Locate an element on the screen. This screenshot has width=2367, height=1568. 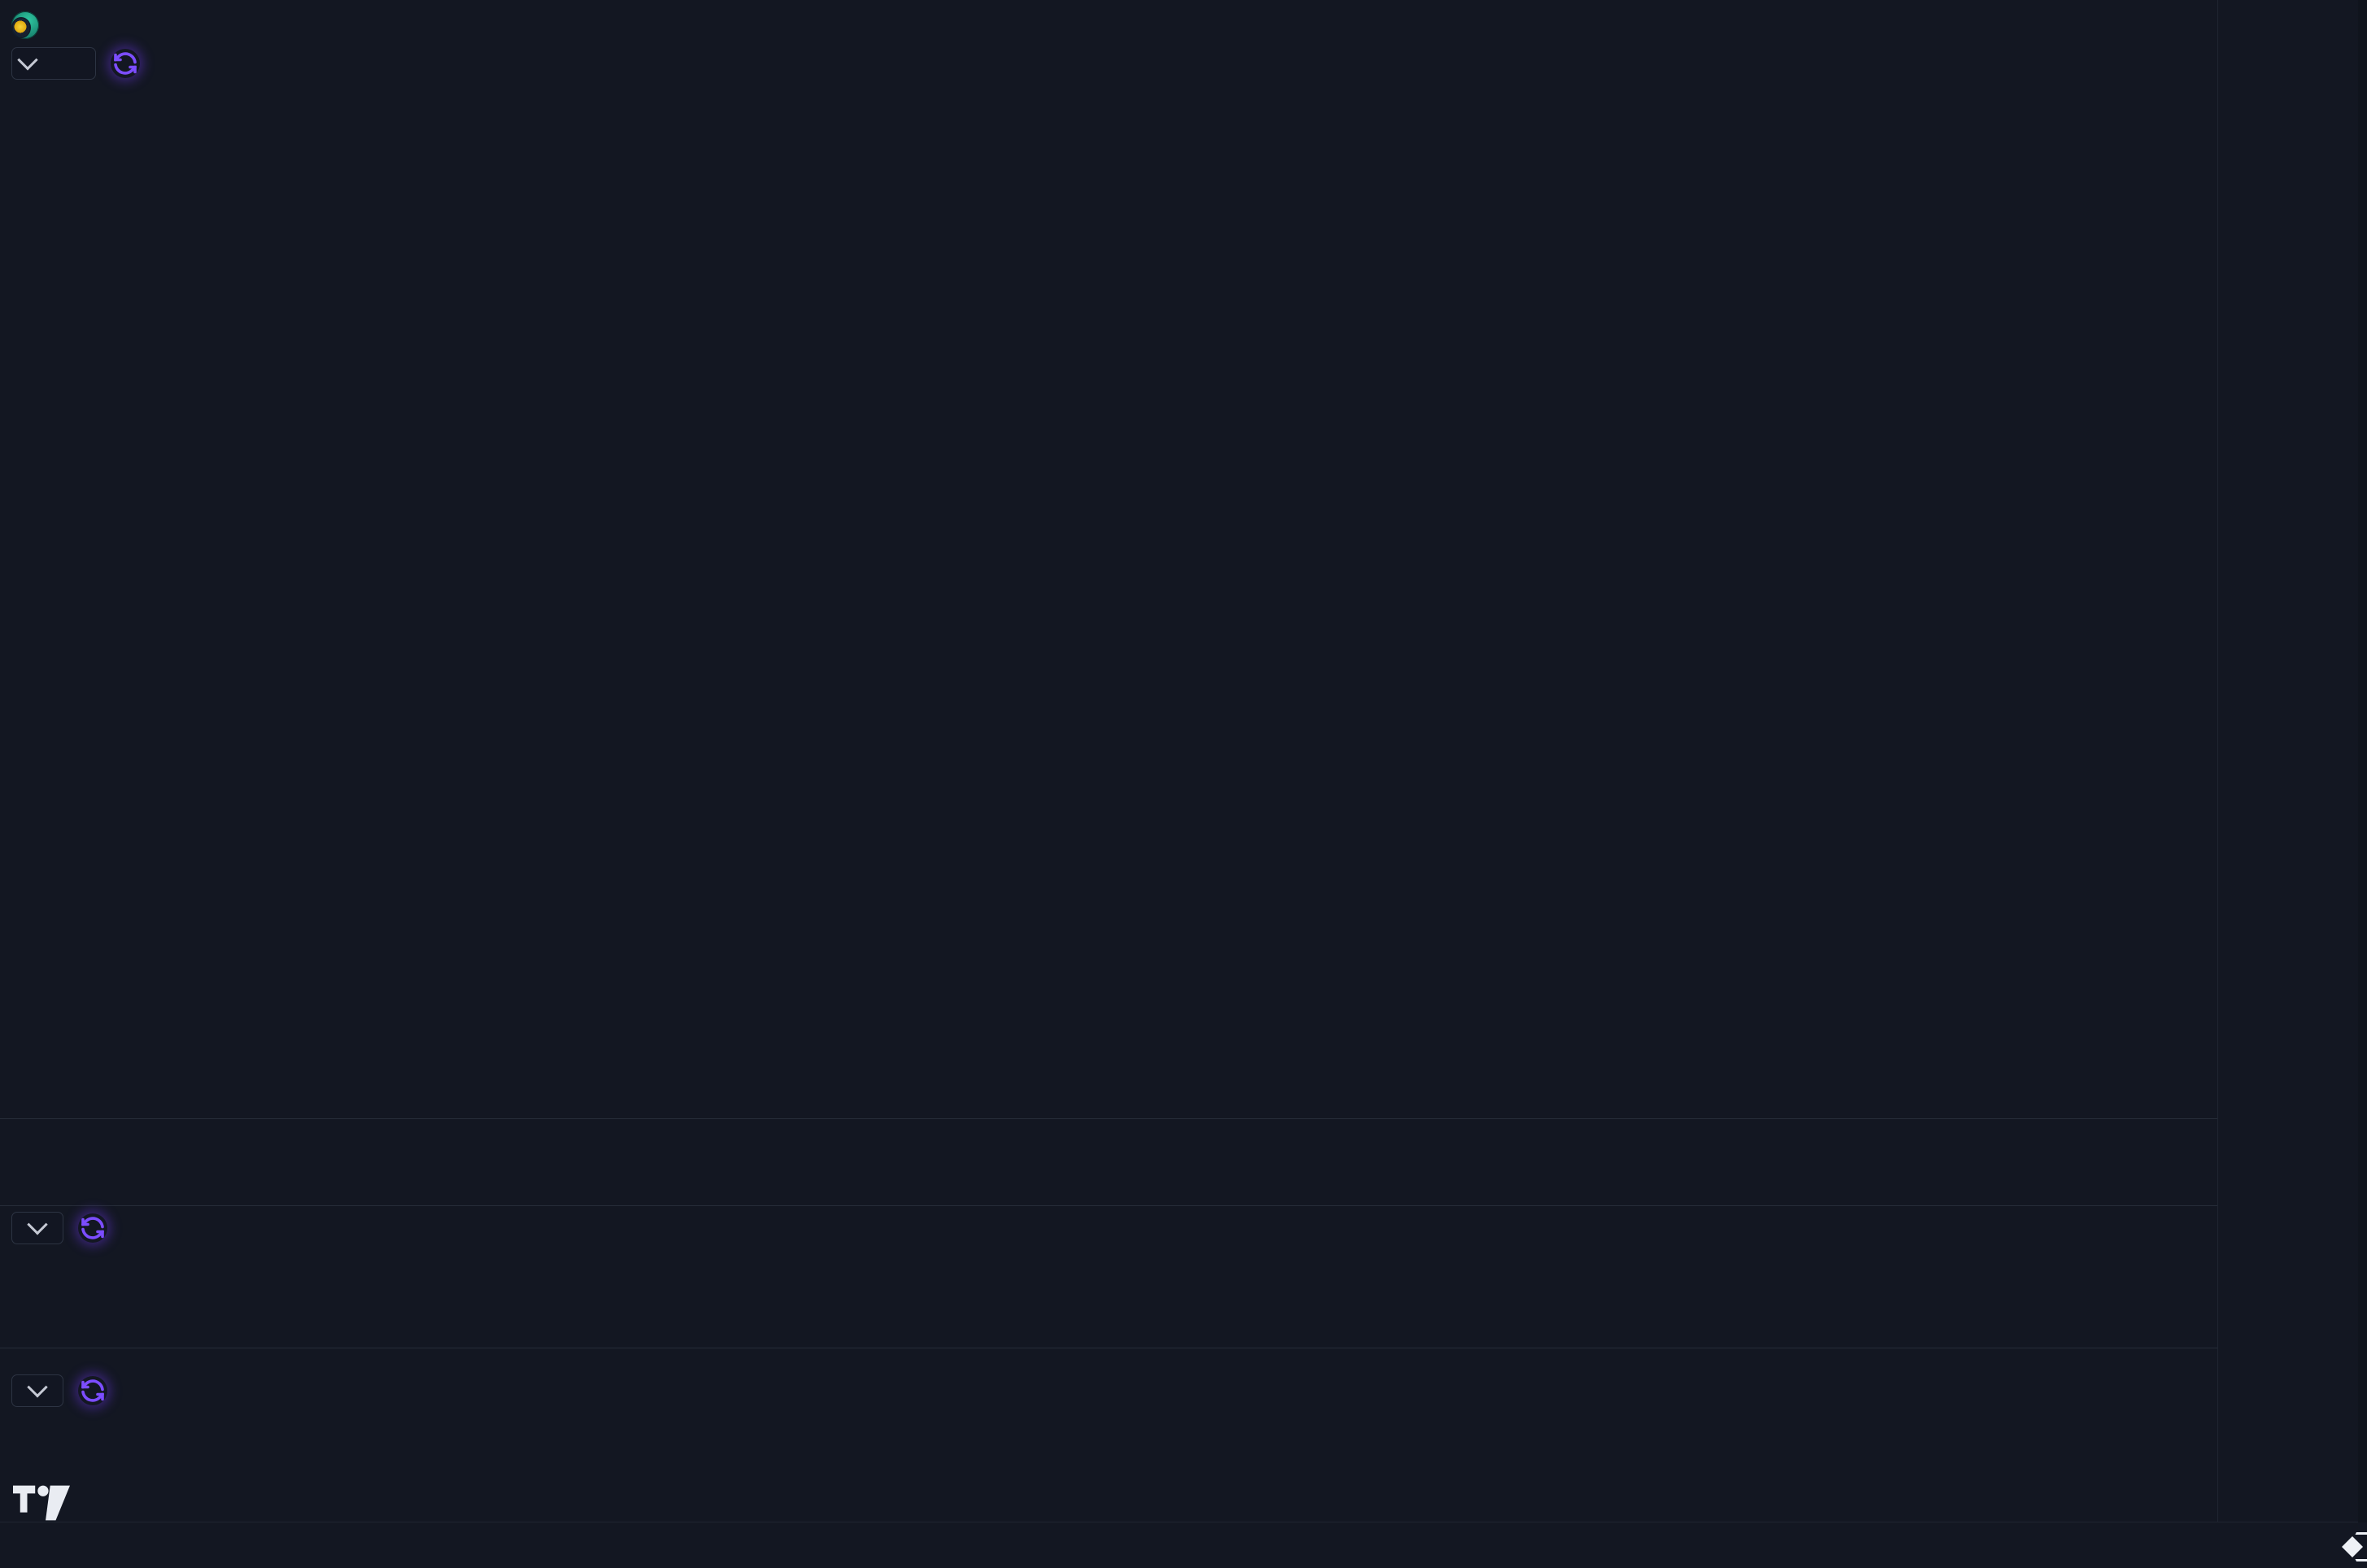
author-watermark is located at coordinates (2354, 1546).